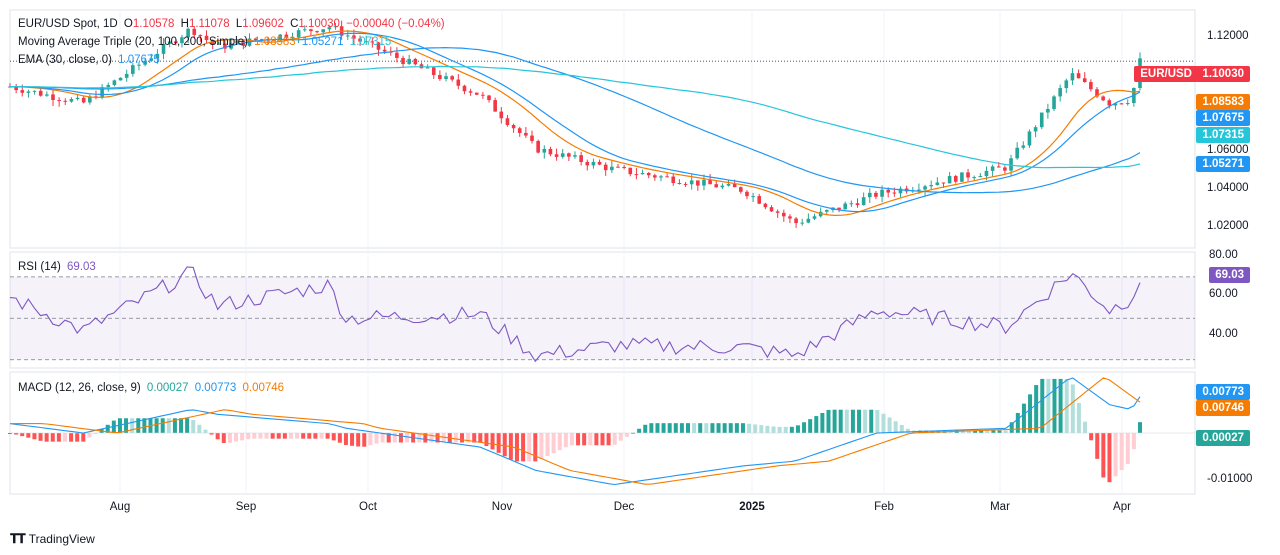 This screenshot has width=1280, height=555. What do you see at coordinates (322, 42) in the screenshot?
I see `ma100-value: 1.05271` at bounding box center [322, 42].